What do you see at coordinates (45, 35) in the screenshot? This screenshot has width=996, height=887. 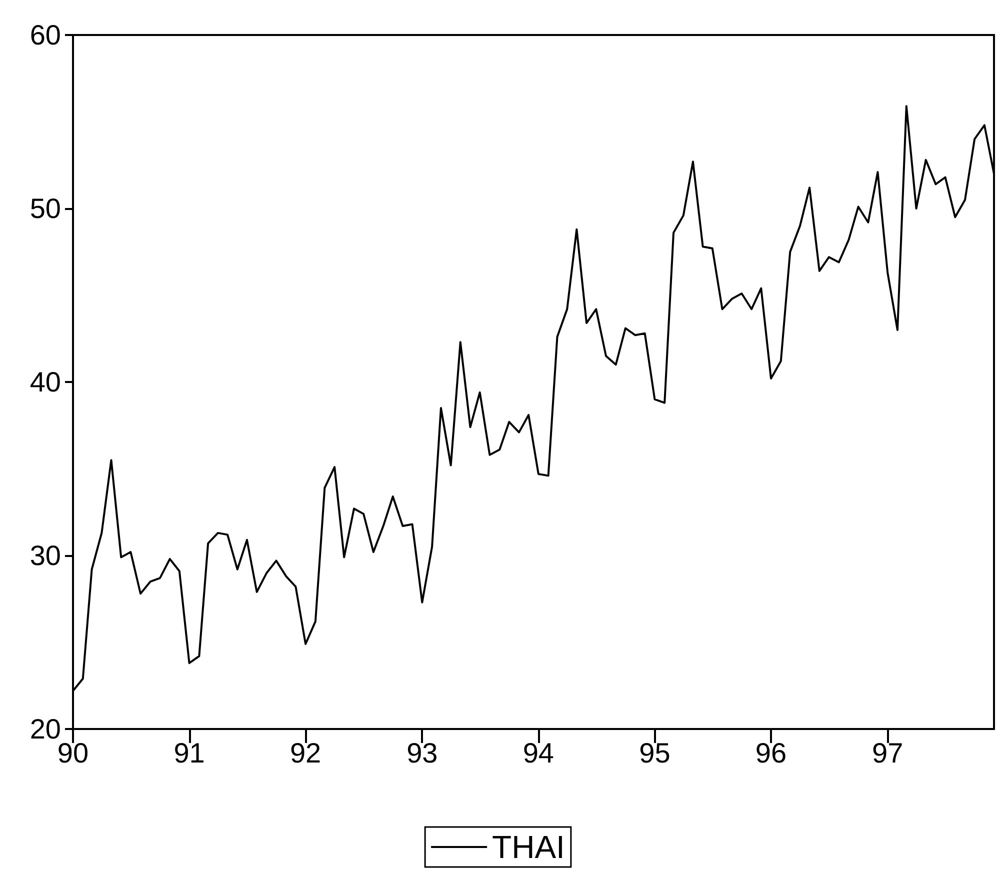 I see `y-tick-label: 60` at bounding box center [45, 35].